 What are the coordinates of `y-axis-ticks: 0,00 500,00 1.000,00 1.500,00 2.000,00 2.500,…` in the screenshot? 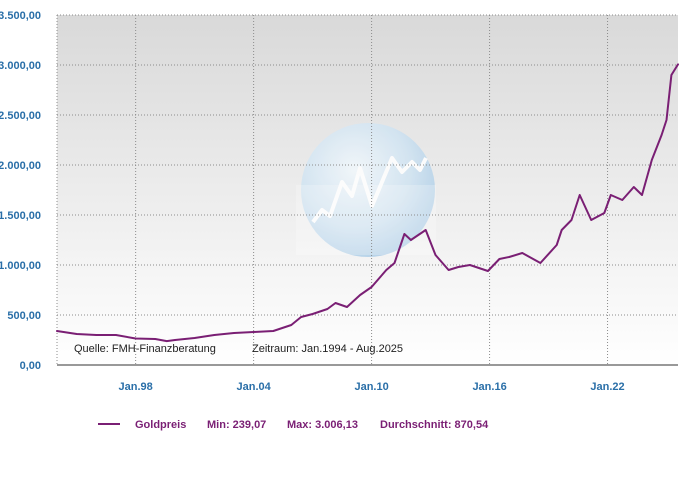 It's located at (20, 191).